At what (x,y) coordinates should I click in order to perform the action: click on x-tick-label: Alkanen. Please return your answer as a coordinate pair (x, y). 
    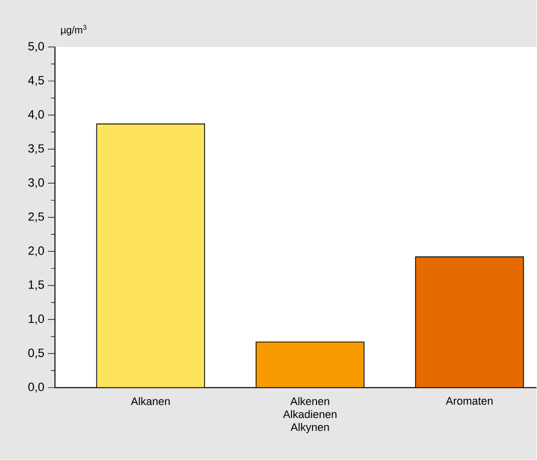
    Looking at the image, I should click on (150, 401).